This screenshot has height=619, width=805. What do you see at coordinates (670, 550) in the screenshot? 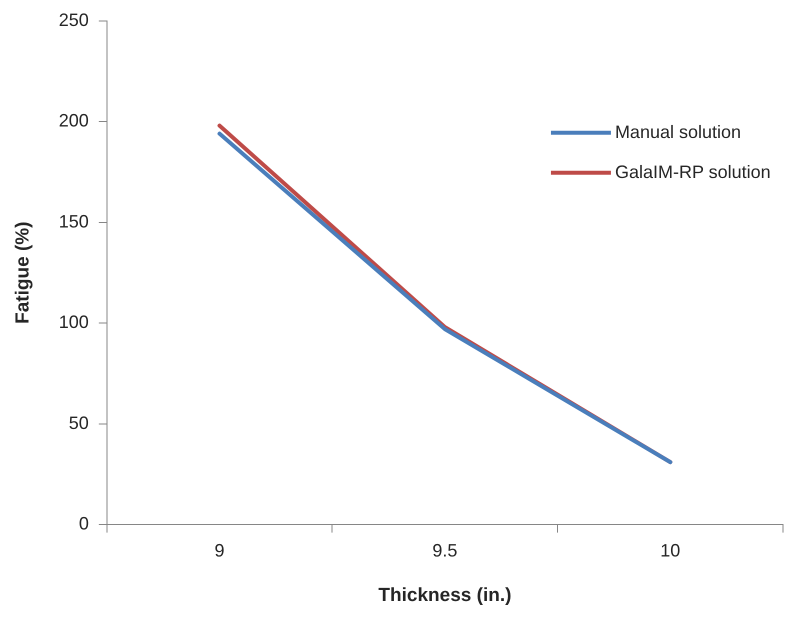
I see `x-tick-label: 10` at bounding box center [670, 550].